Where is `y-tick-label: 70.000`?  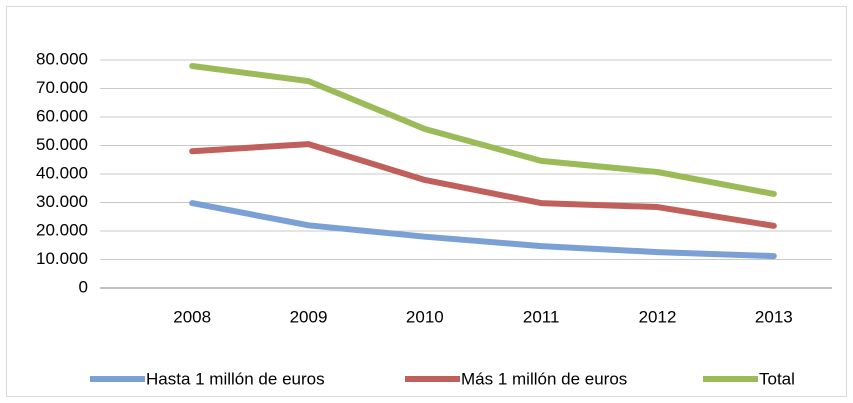
y-tick-label: 70.000 is located at coordinates (62, 87).